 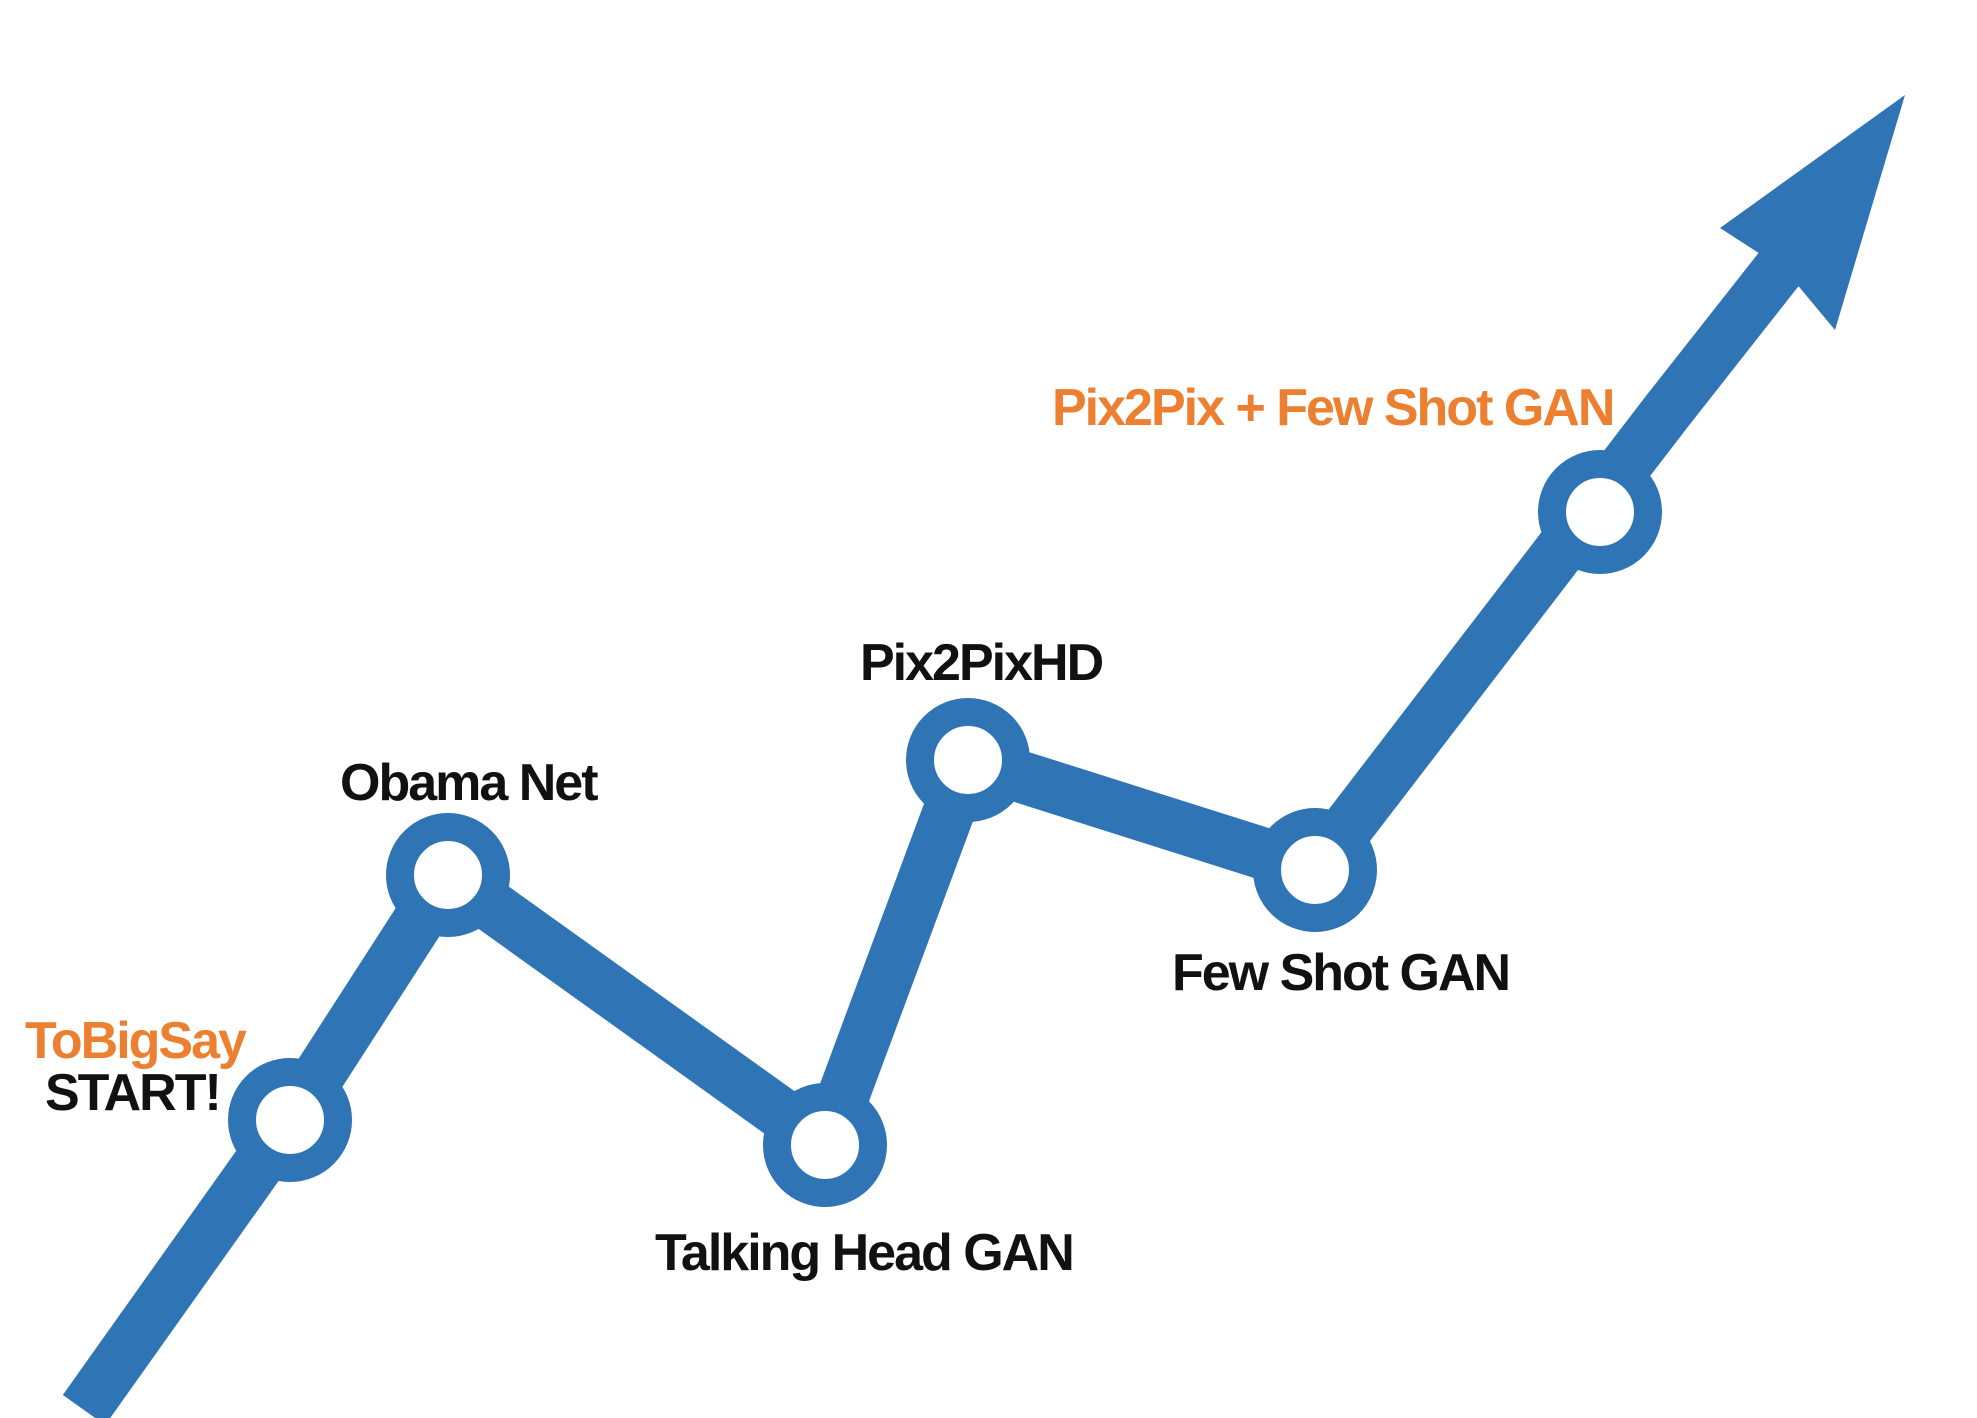 What do you see at coordinates (448, 875) in the screenshot?
I see `milestone-node-obama-net` at bounding box center [448, 875].